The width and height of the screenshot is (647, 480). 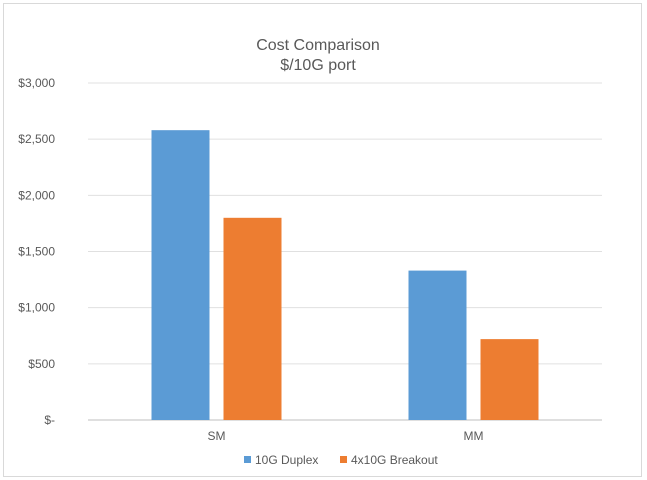 I want to click on legend: 10G Duplex 4x10G Breakout, so click(x=341, y=460).